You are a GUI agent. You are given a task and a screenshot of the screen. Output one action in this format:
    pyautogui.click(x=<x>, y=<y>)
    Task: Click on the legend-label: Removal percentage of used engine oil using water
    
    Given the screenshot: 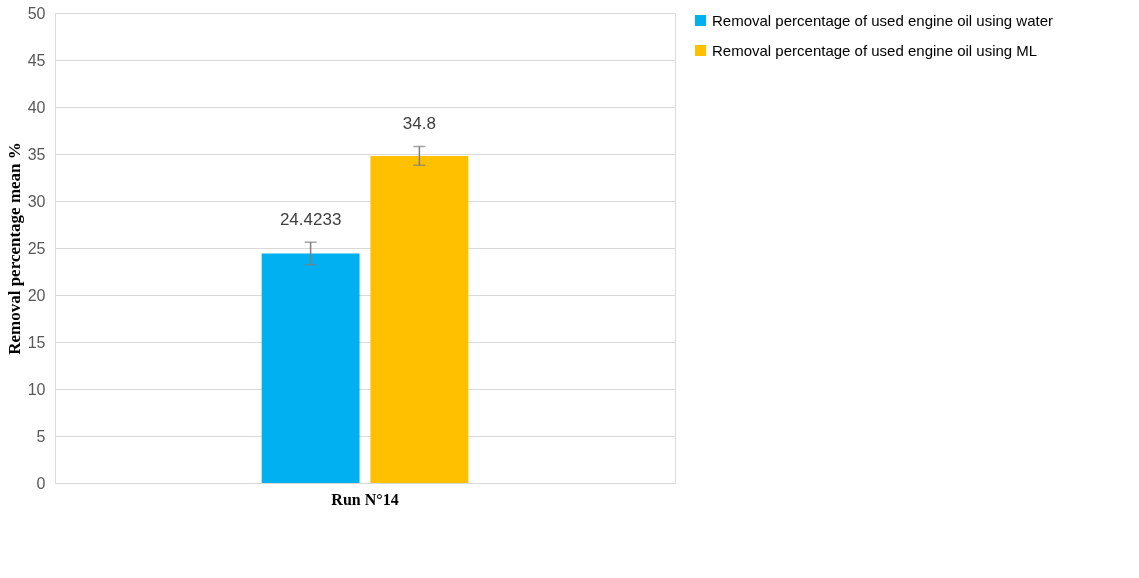 What is the action you would take?
    pyautogui.click(x=883, y=20)
    